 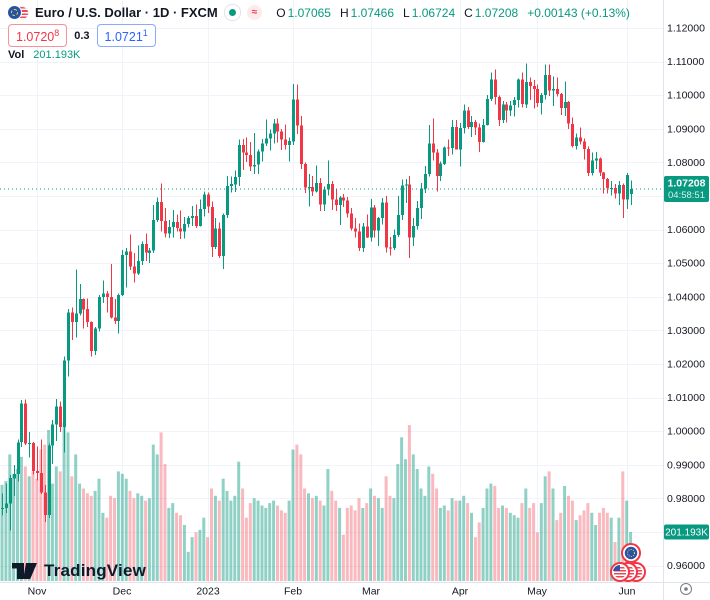 I want to click on axis-settings-icon, so click(x=686, y=589).